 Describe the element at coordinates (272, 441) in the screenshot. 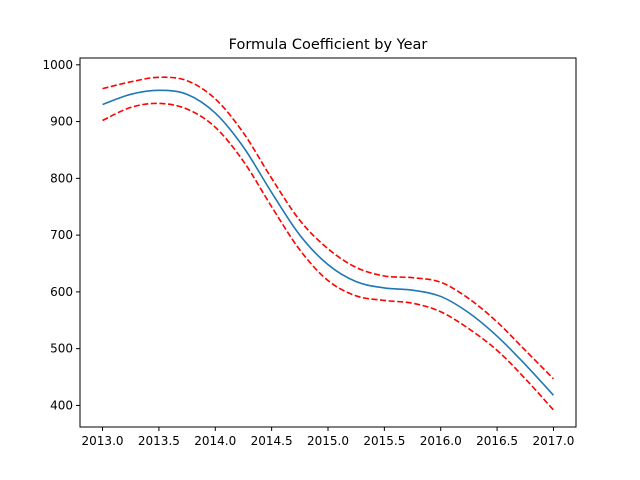

I see `x-tick-label: 2014.5` at that location.